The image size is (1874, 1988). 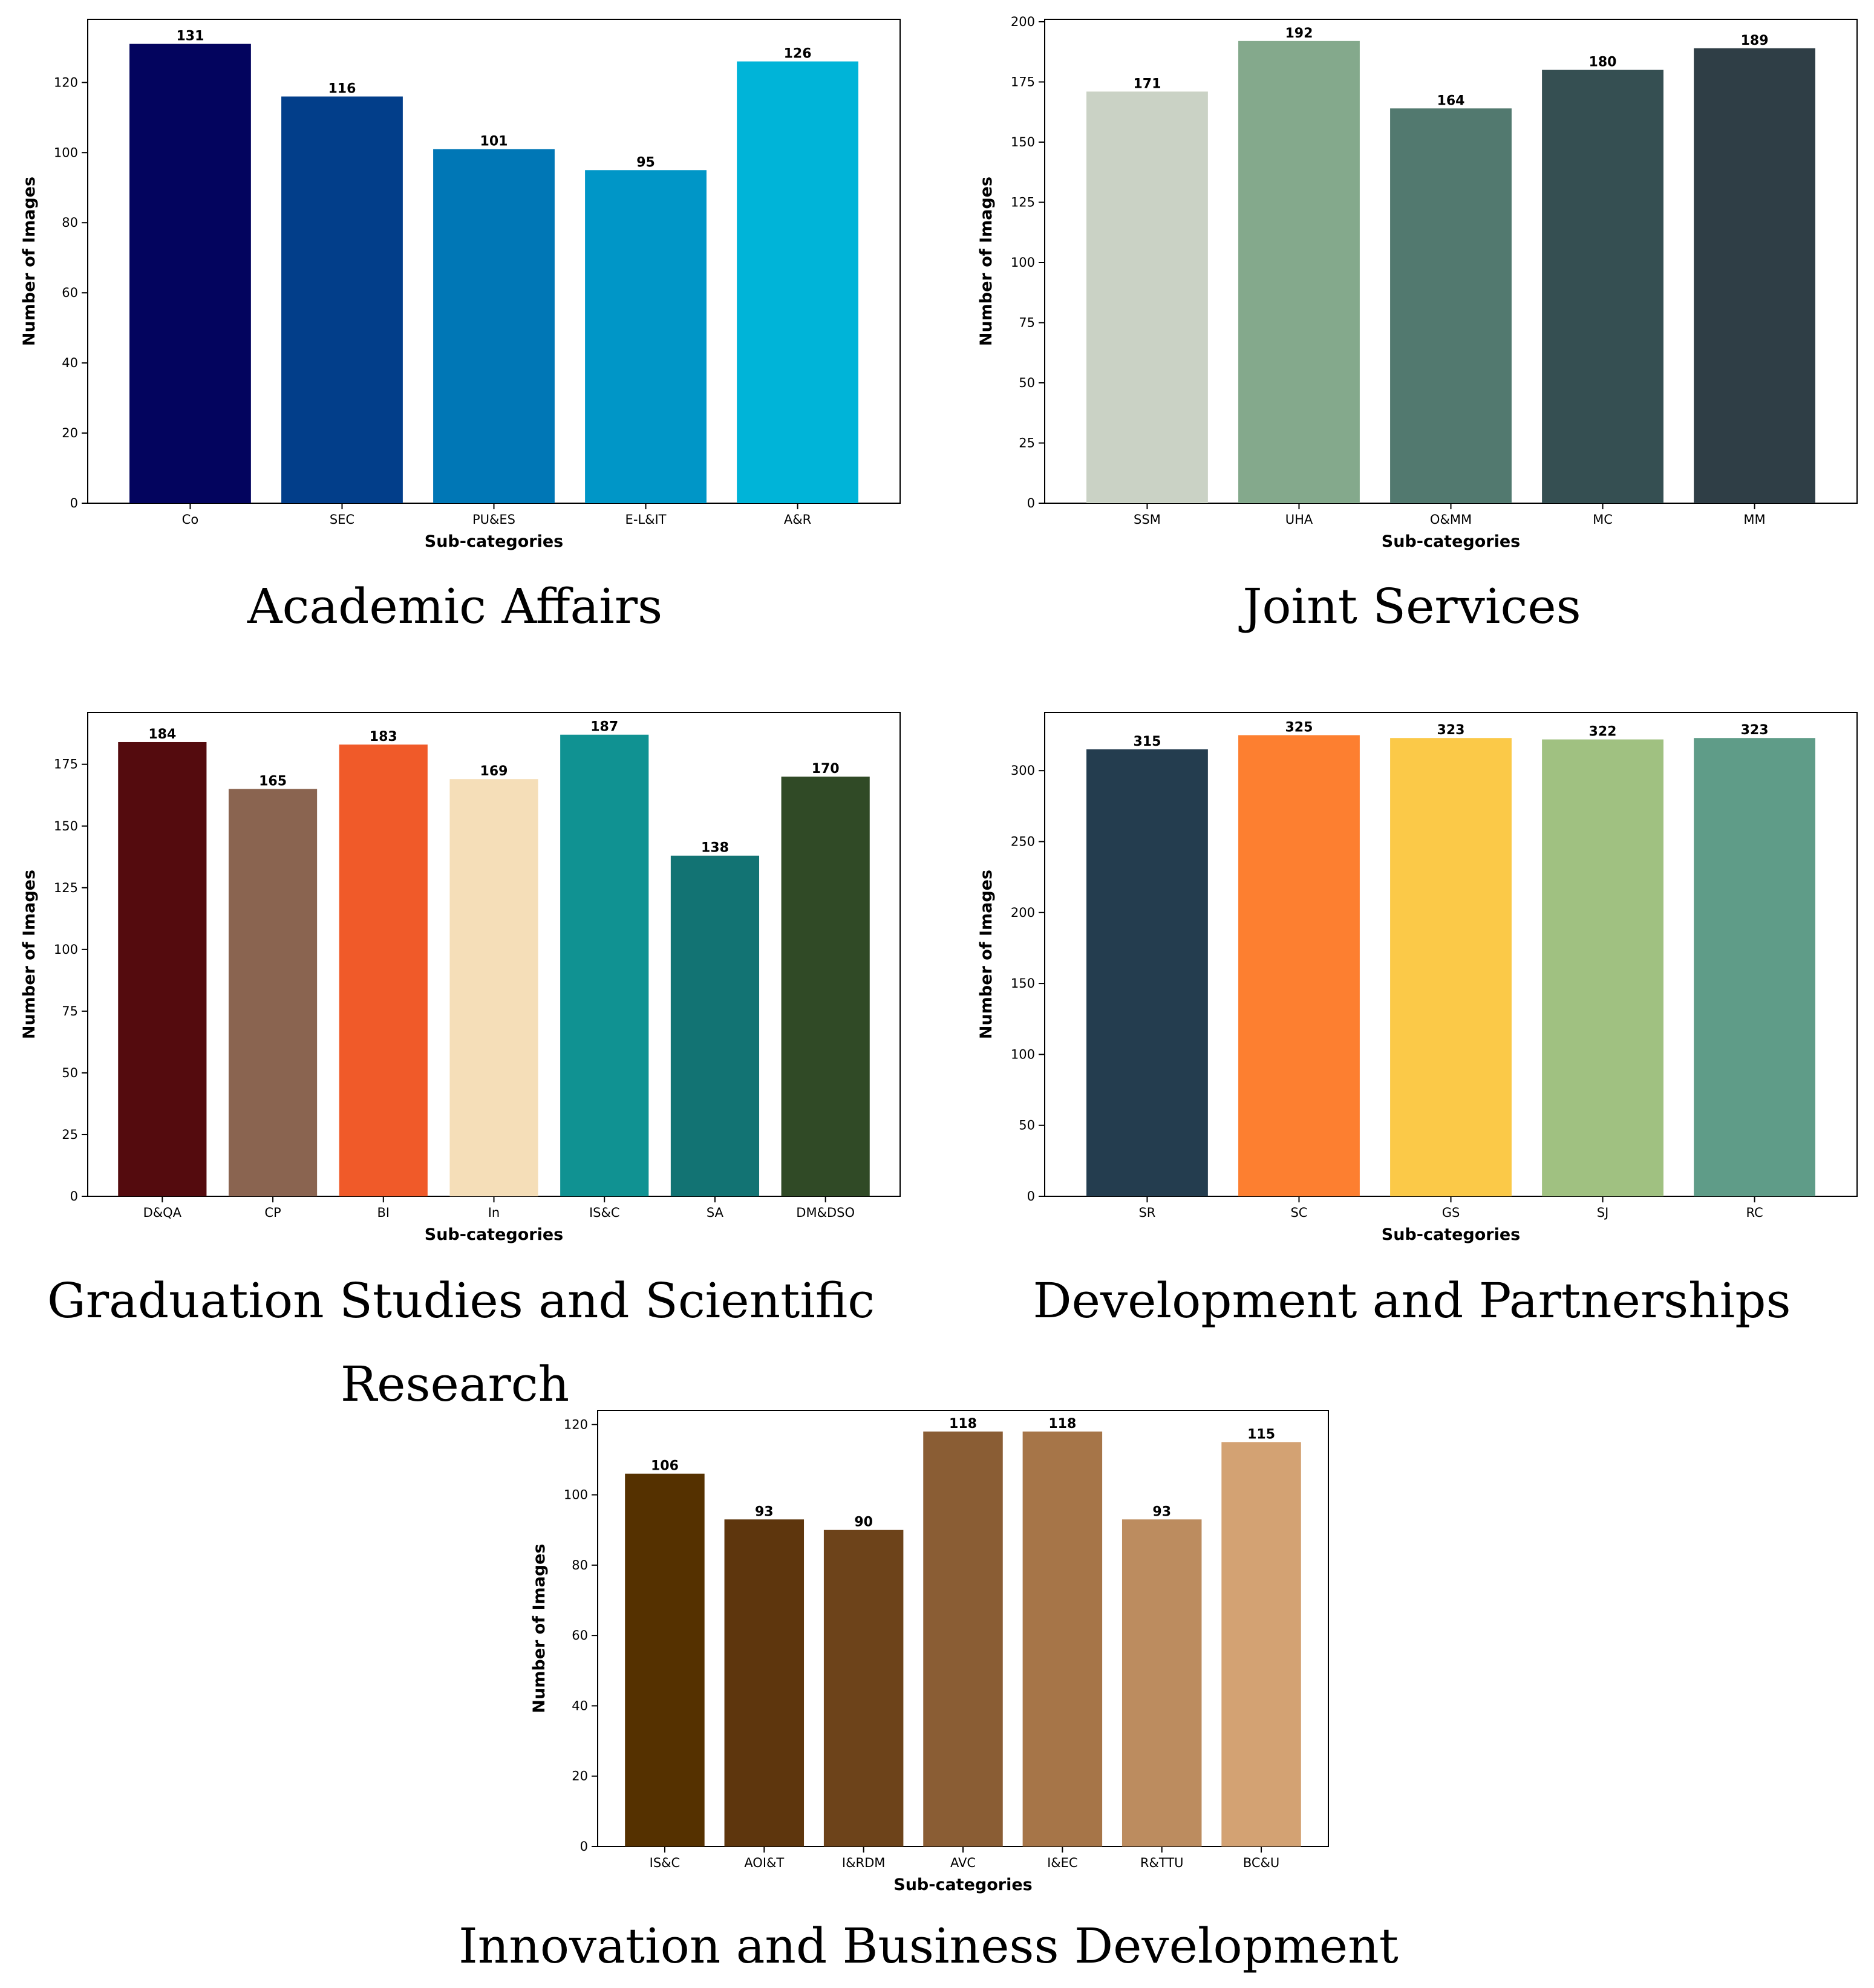 I want to click on y-tick-label: 80, so click(x=70, y=222).